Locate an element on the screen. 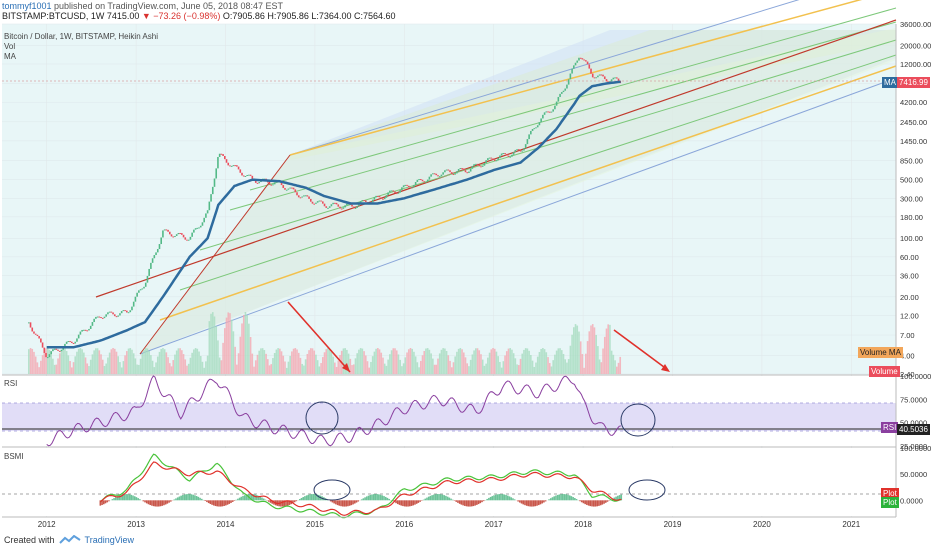 This screenshot has width=932, height=550. time-axis: 2012 2013 2014 2015 2016 2017 2018 2019 2020 2021 is located at coordinates (449, 524).